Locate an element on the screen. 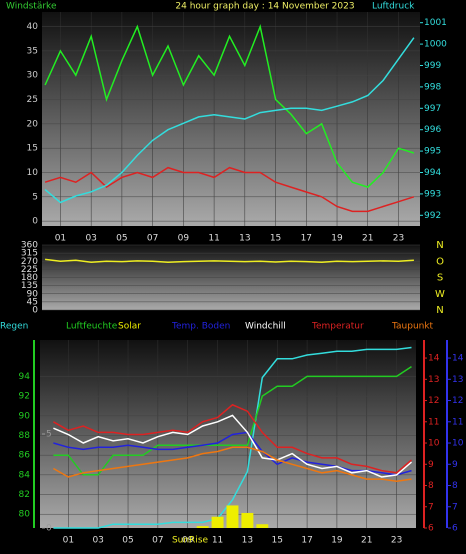 Image resolution: width=466 pixels, height=554 pixels. x-tick-label: 07 is located at coordinates (157, 541).